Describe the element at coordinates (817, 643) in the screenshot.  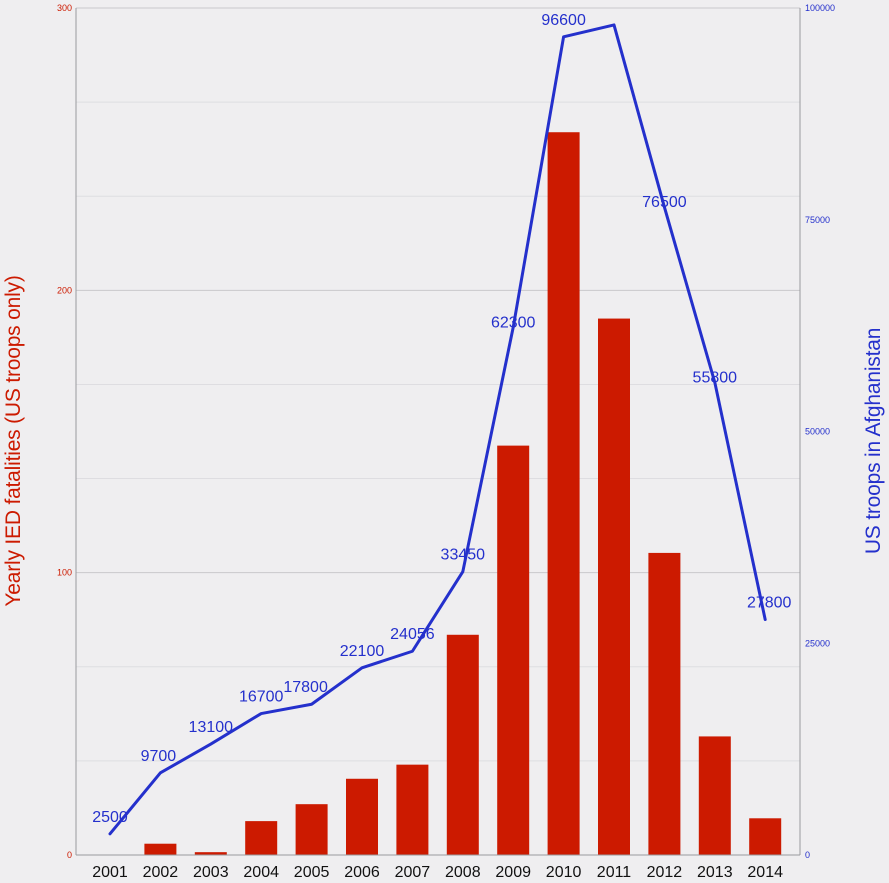
I see `right-tick-label: 25000` at that location.